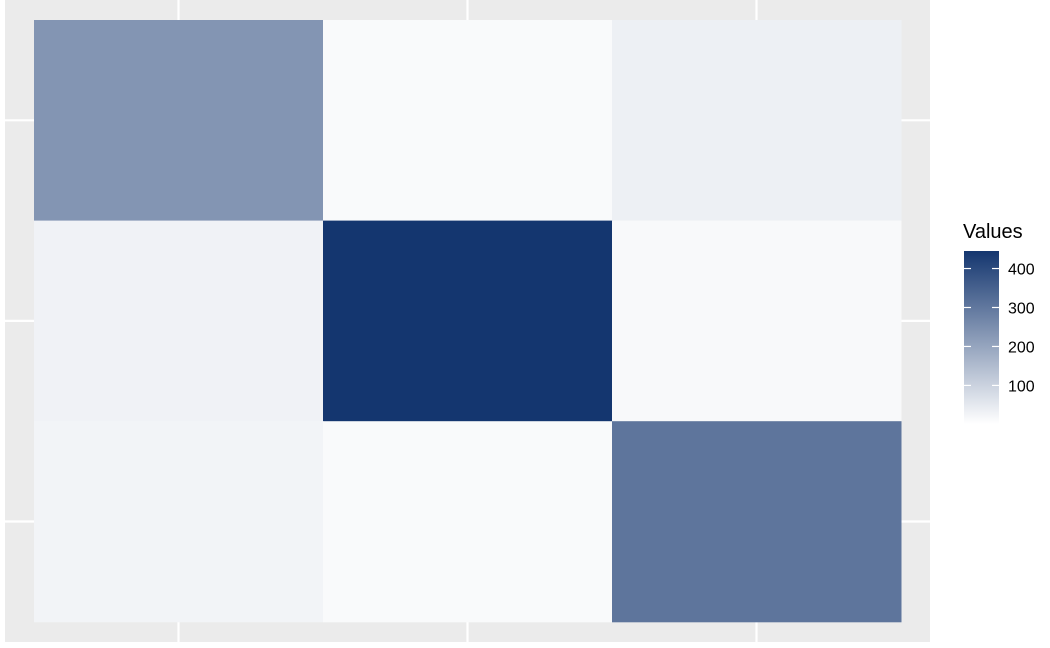 The image size is (1050, 648). I want to click on heatmap-cell-r1-c3, so click(757, 121).